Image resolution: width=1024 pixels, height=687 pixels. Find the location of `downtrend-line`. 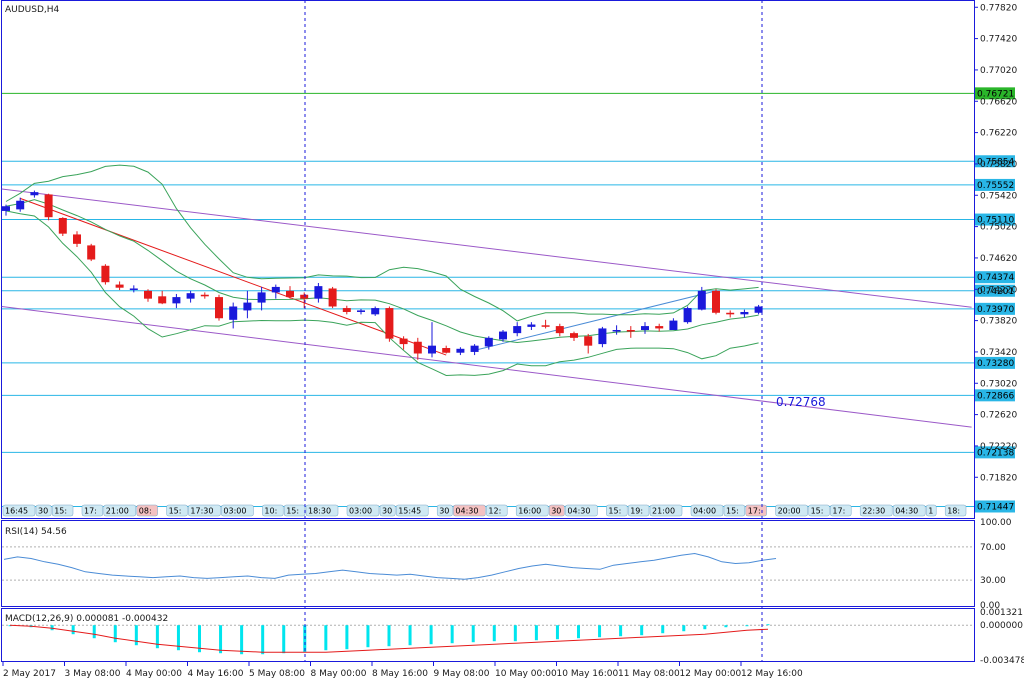

downtrend-line is located at coordinates (233, 276).